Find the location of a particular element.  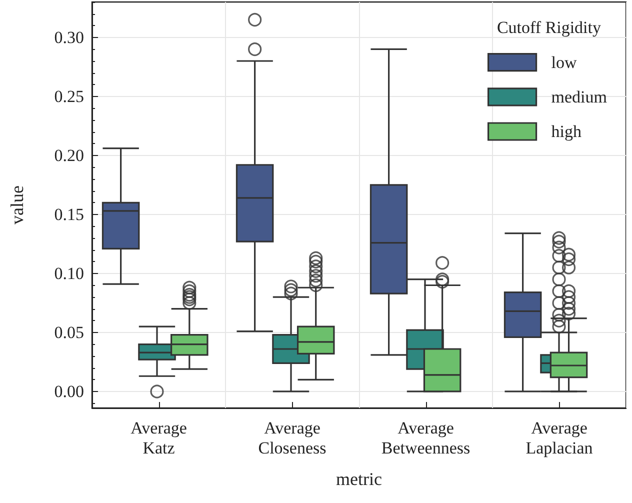

legend-title: Cutoff Rigidity is located at coordinates (549, 27).